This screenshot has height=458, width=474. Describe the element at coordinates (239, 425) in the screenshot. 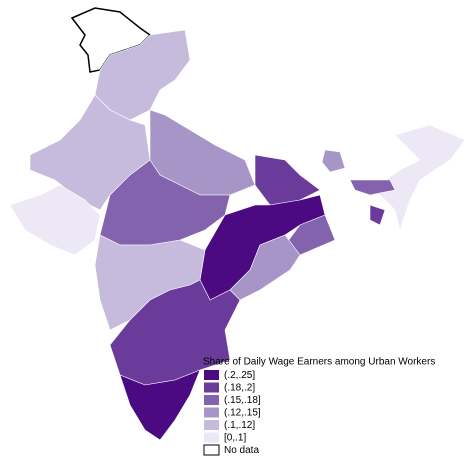

I see `legend-label: (.1,.12]` at that location.